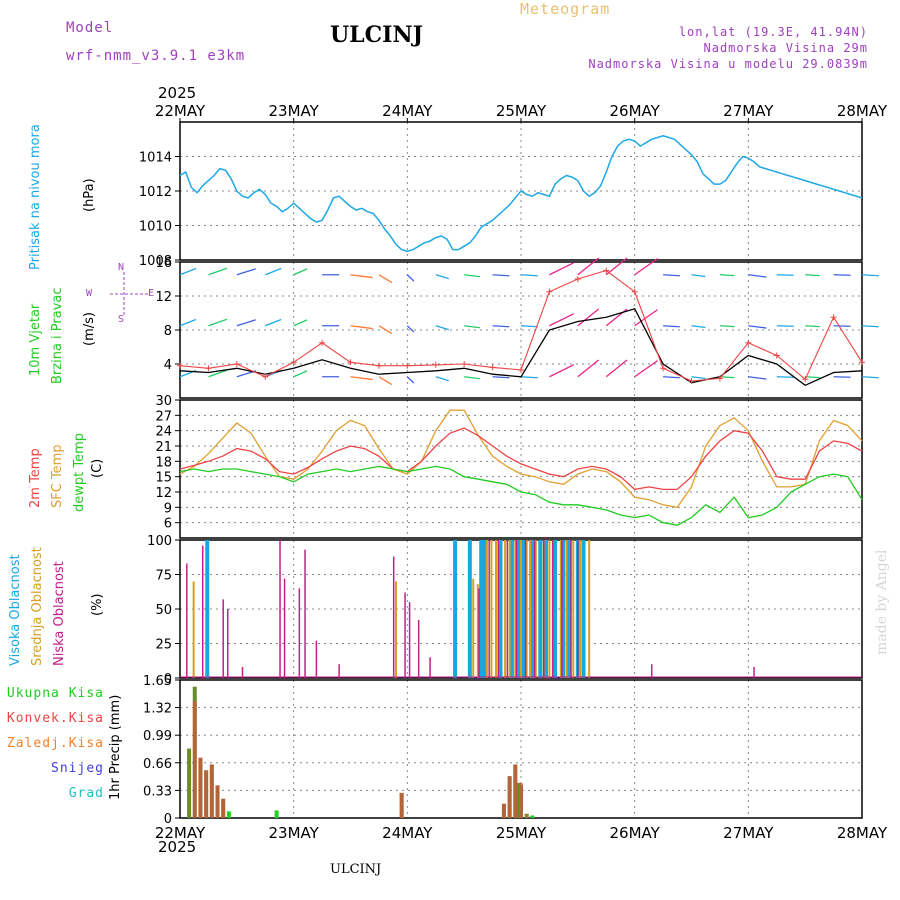 The width and height of the screenshot is (900, 900). Describe the element at coordinates (862, 111) in the screenshot. I see `date-label-top: 28MAY` at that location.